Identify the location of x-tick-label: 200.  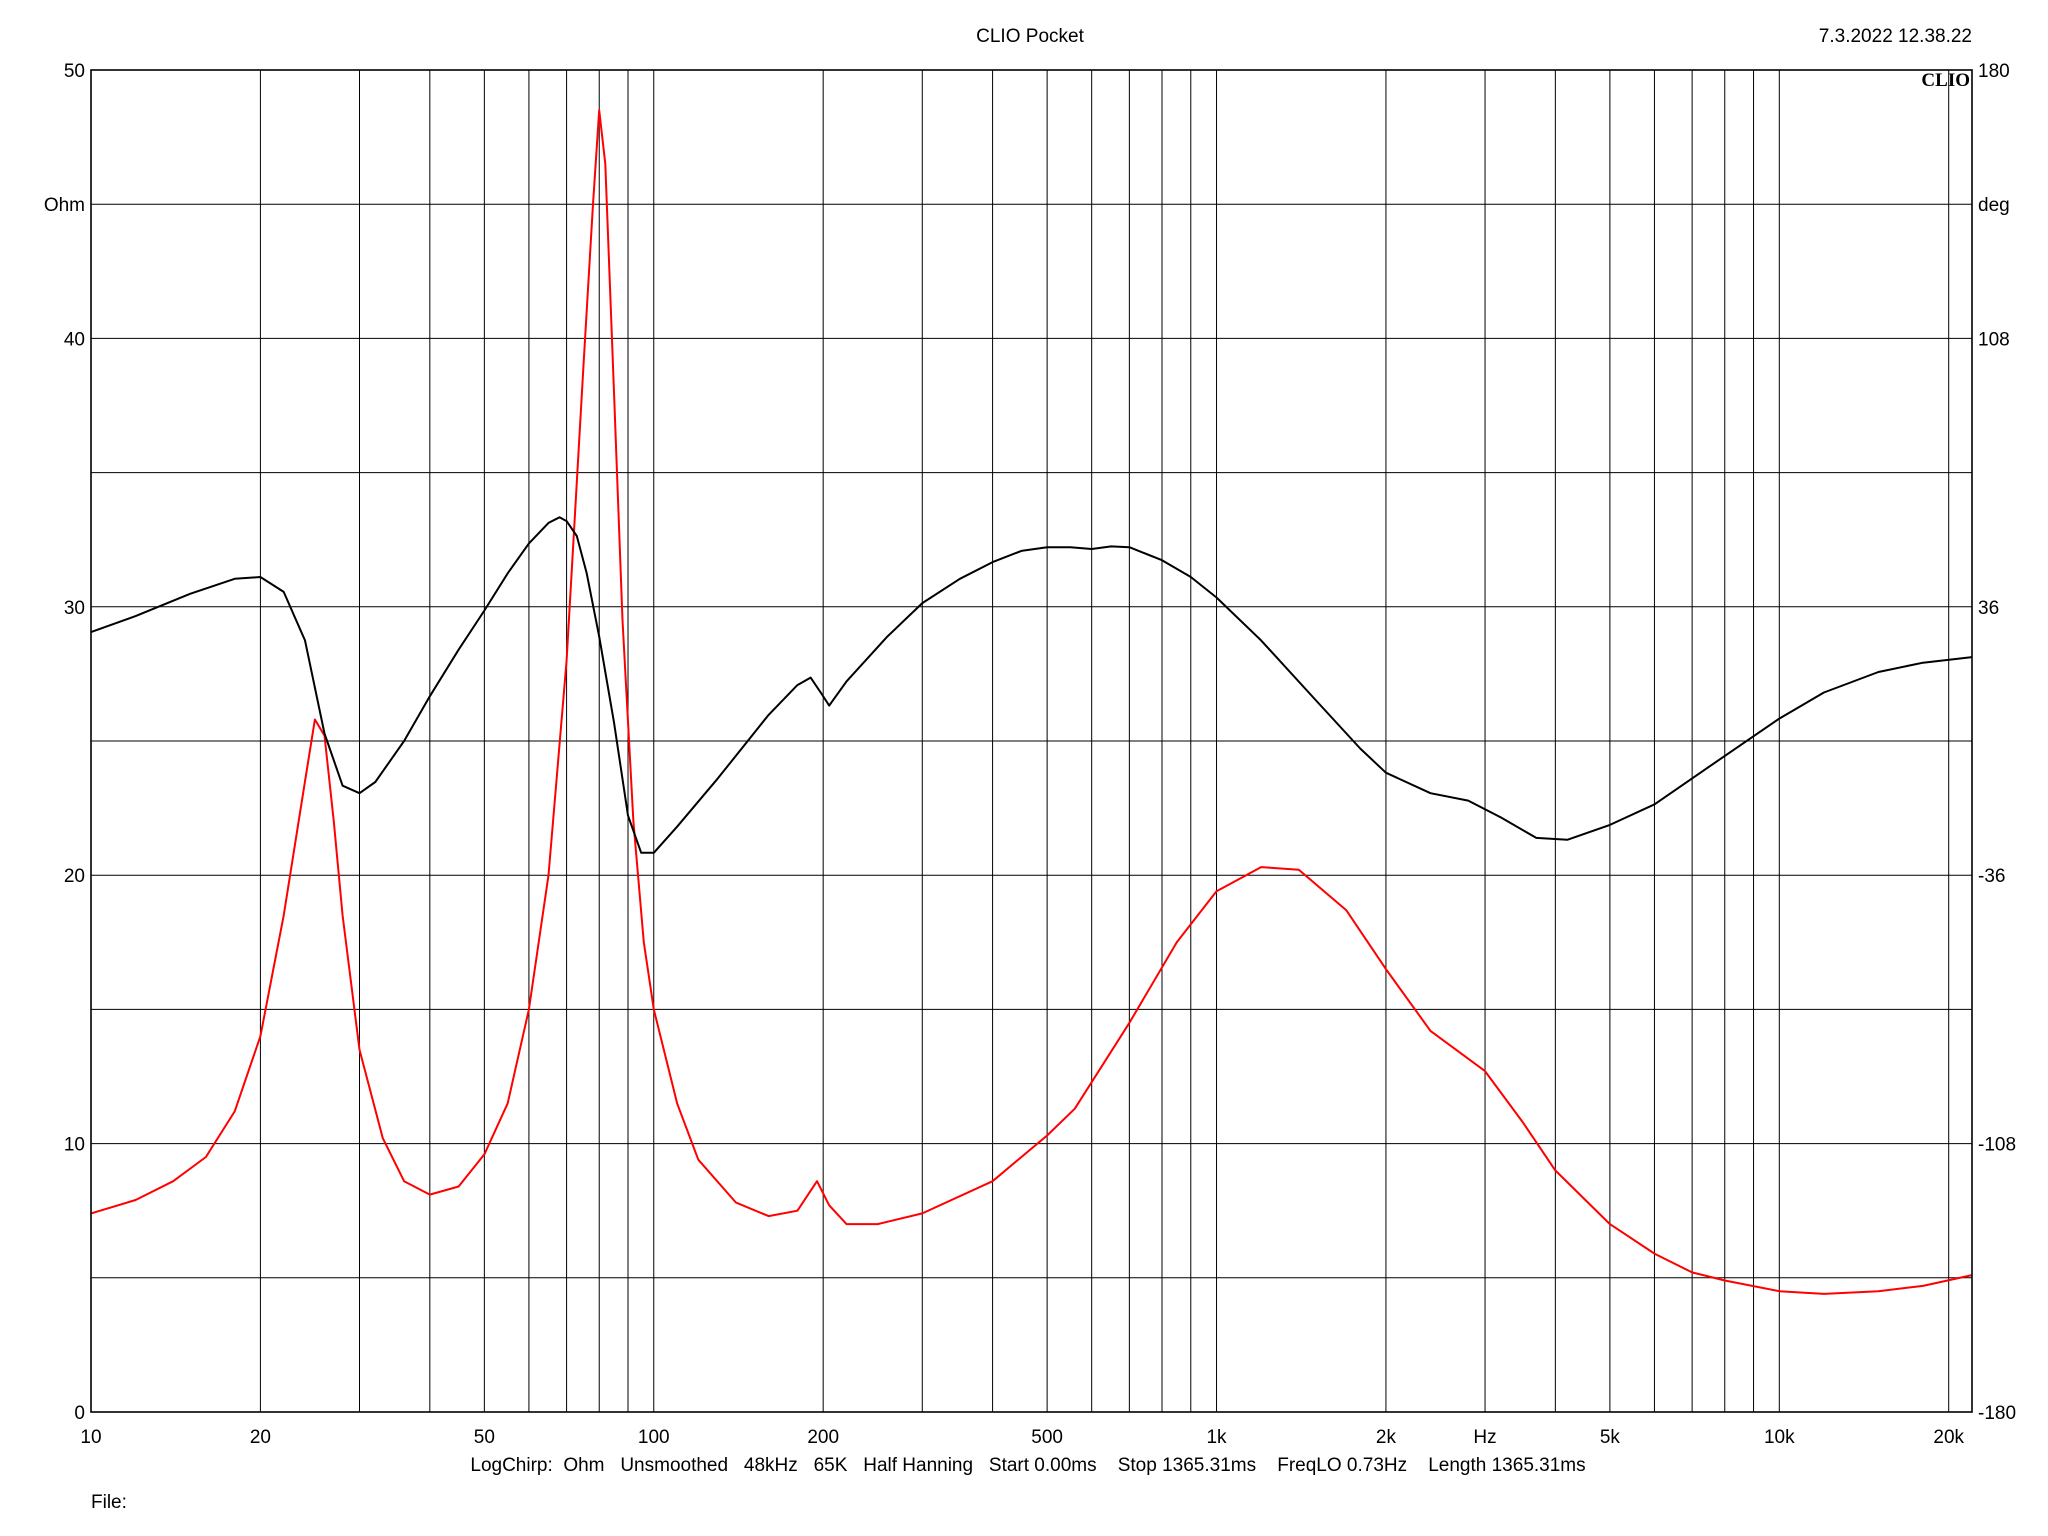
(823, 1437).